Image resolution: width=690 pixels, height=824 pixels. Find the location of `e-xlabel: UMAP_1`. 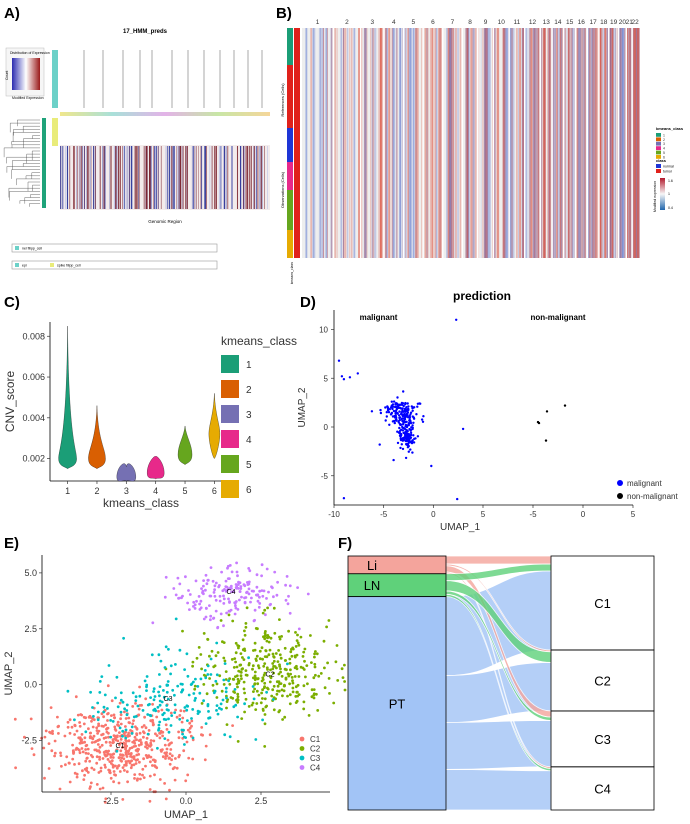

e-xlabel: UMAP_1 is located at coordinates (186, 815).